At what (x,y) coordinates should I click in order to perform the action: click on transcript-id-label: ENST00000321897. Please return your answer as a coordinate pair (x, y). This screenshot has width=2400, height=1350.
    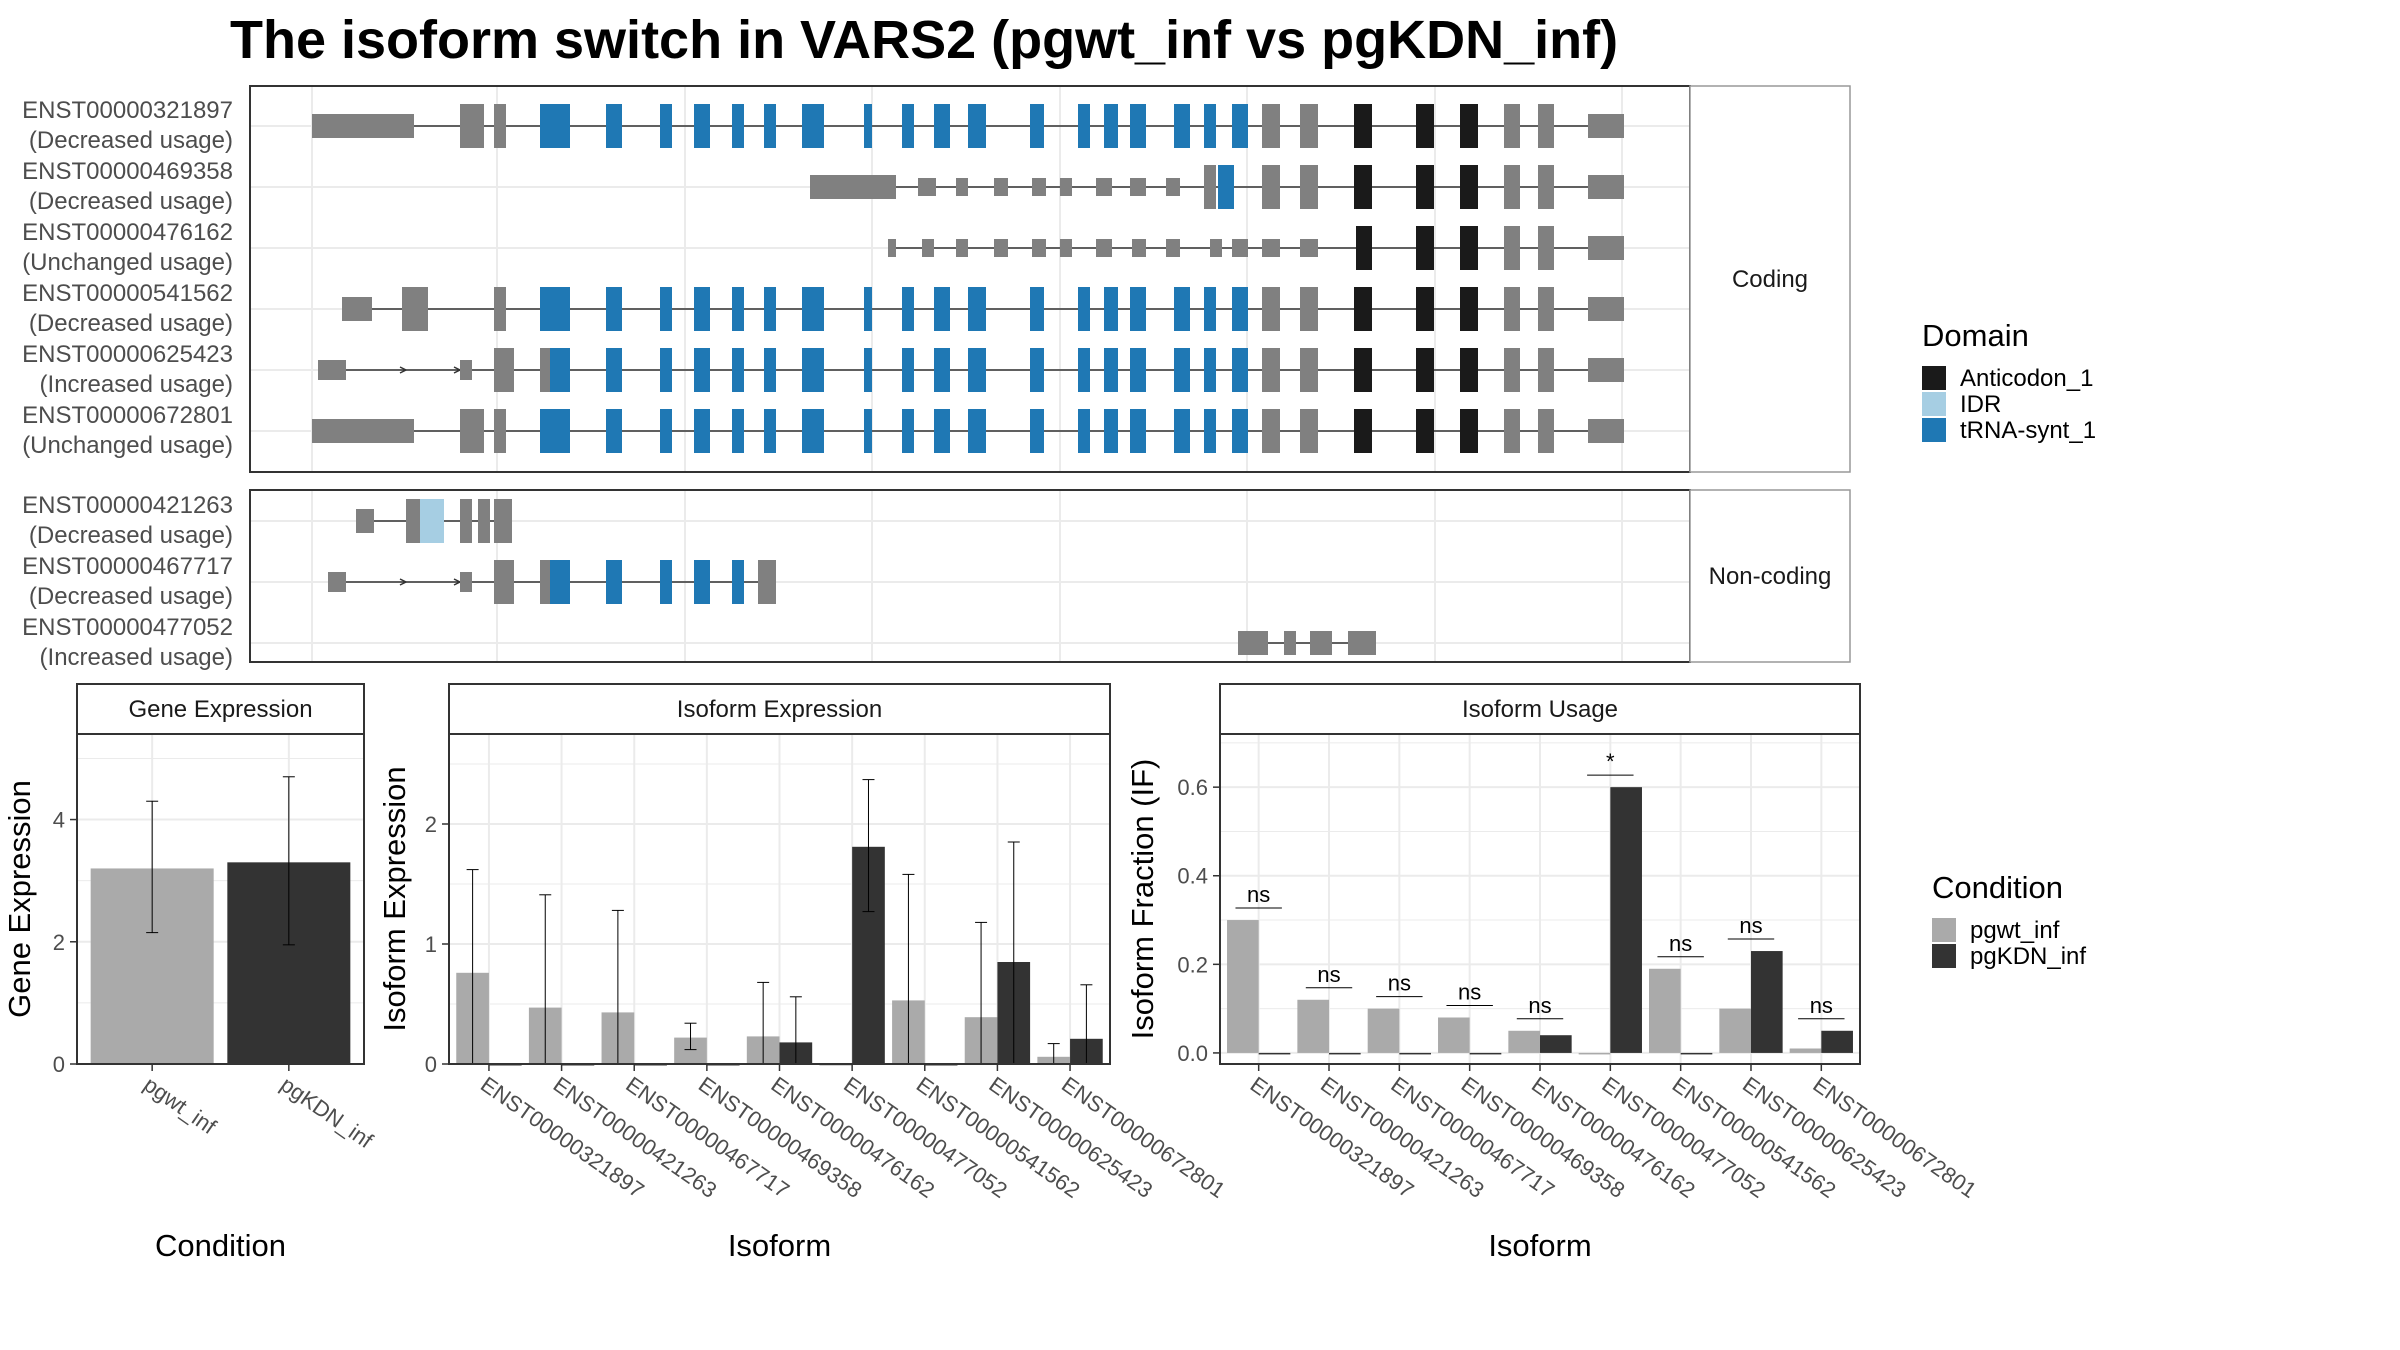
    Looking at the image, I should click on (127, 110).